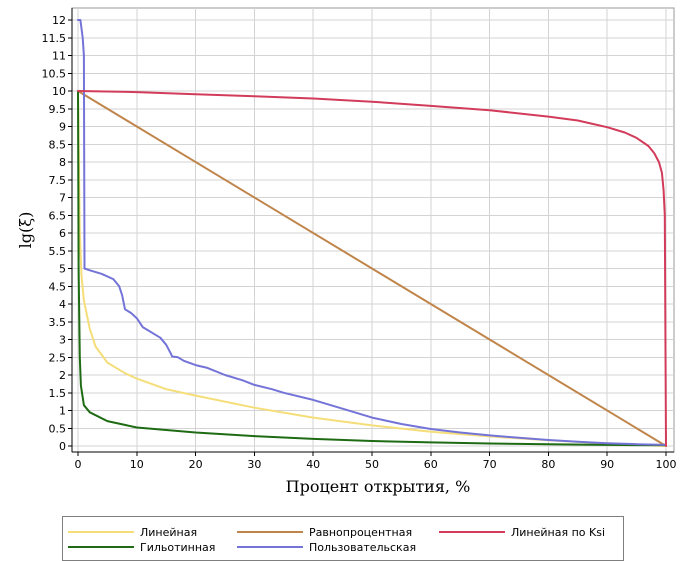 This screenshot has width=684, height=561. I want to click on legend-swatch-linear, so click(101, 532).